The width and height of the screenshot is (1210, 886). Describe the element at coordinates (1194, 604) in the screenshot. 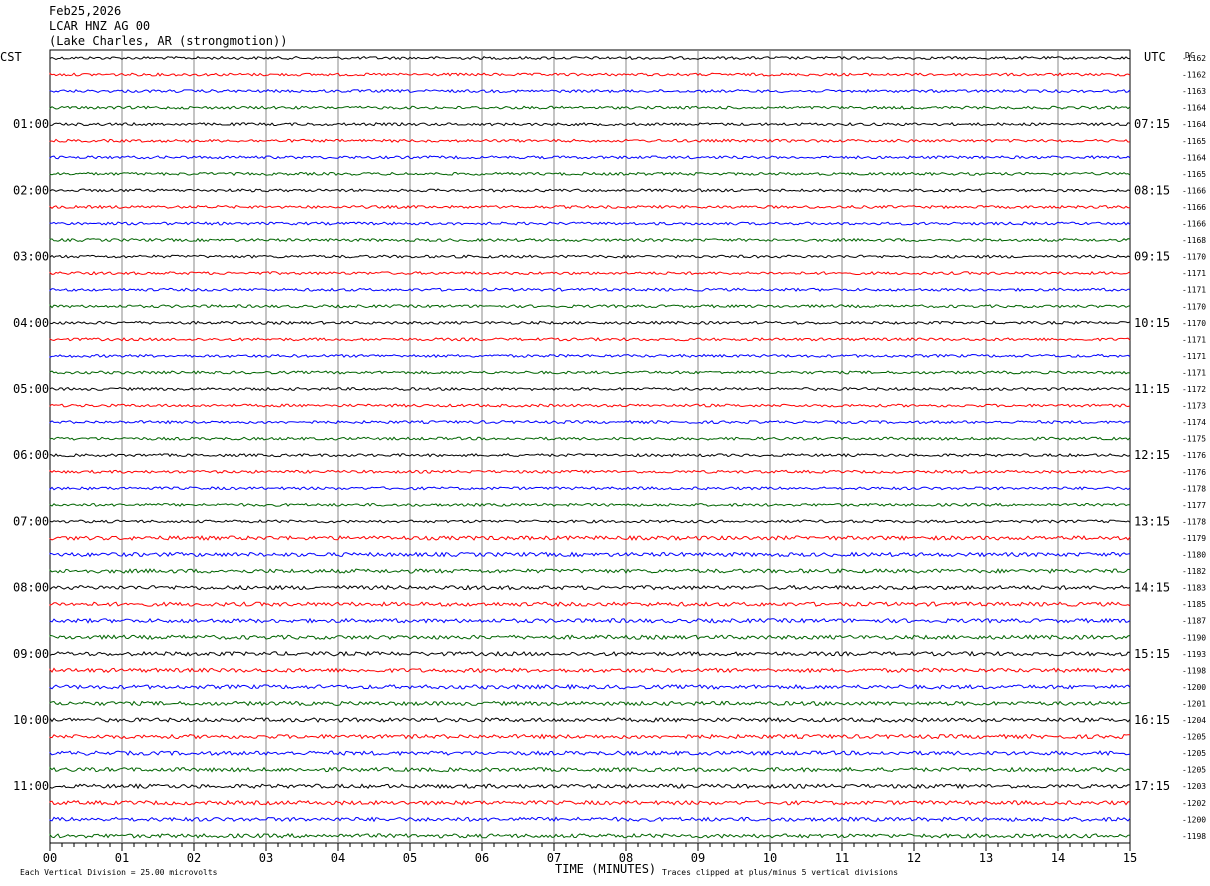

I see `dc-offset-label: -1185` at that location.